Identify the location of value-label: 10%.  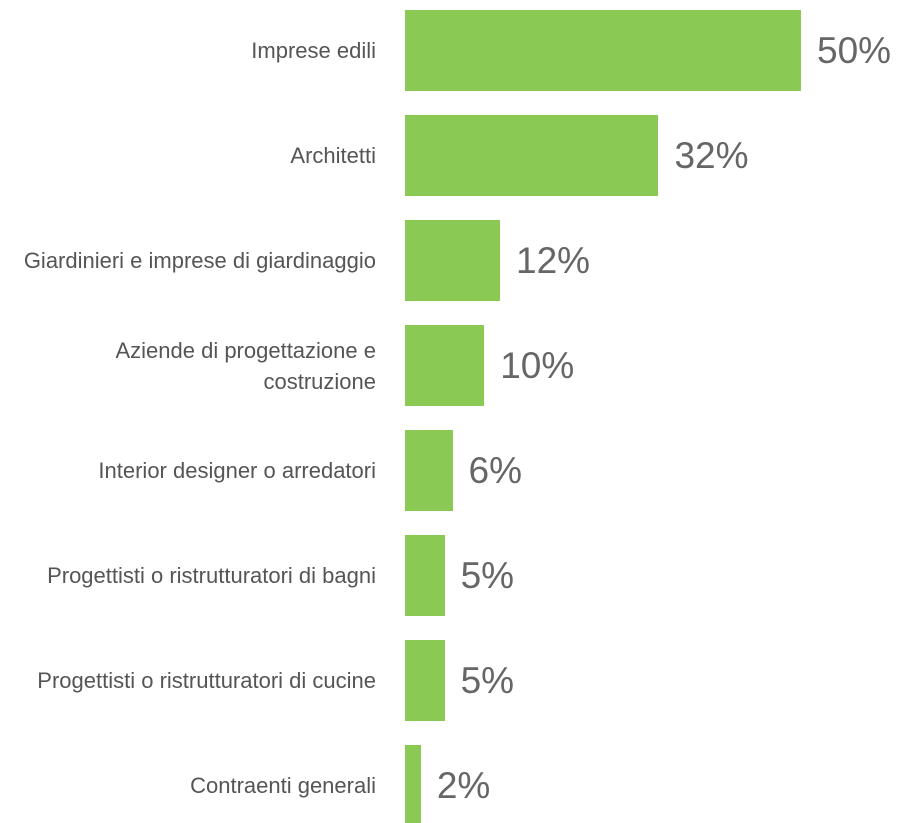
(537, 365).